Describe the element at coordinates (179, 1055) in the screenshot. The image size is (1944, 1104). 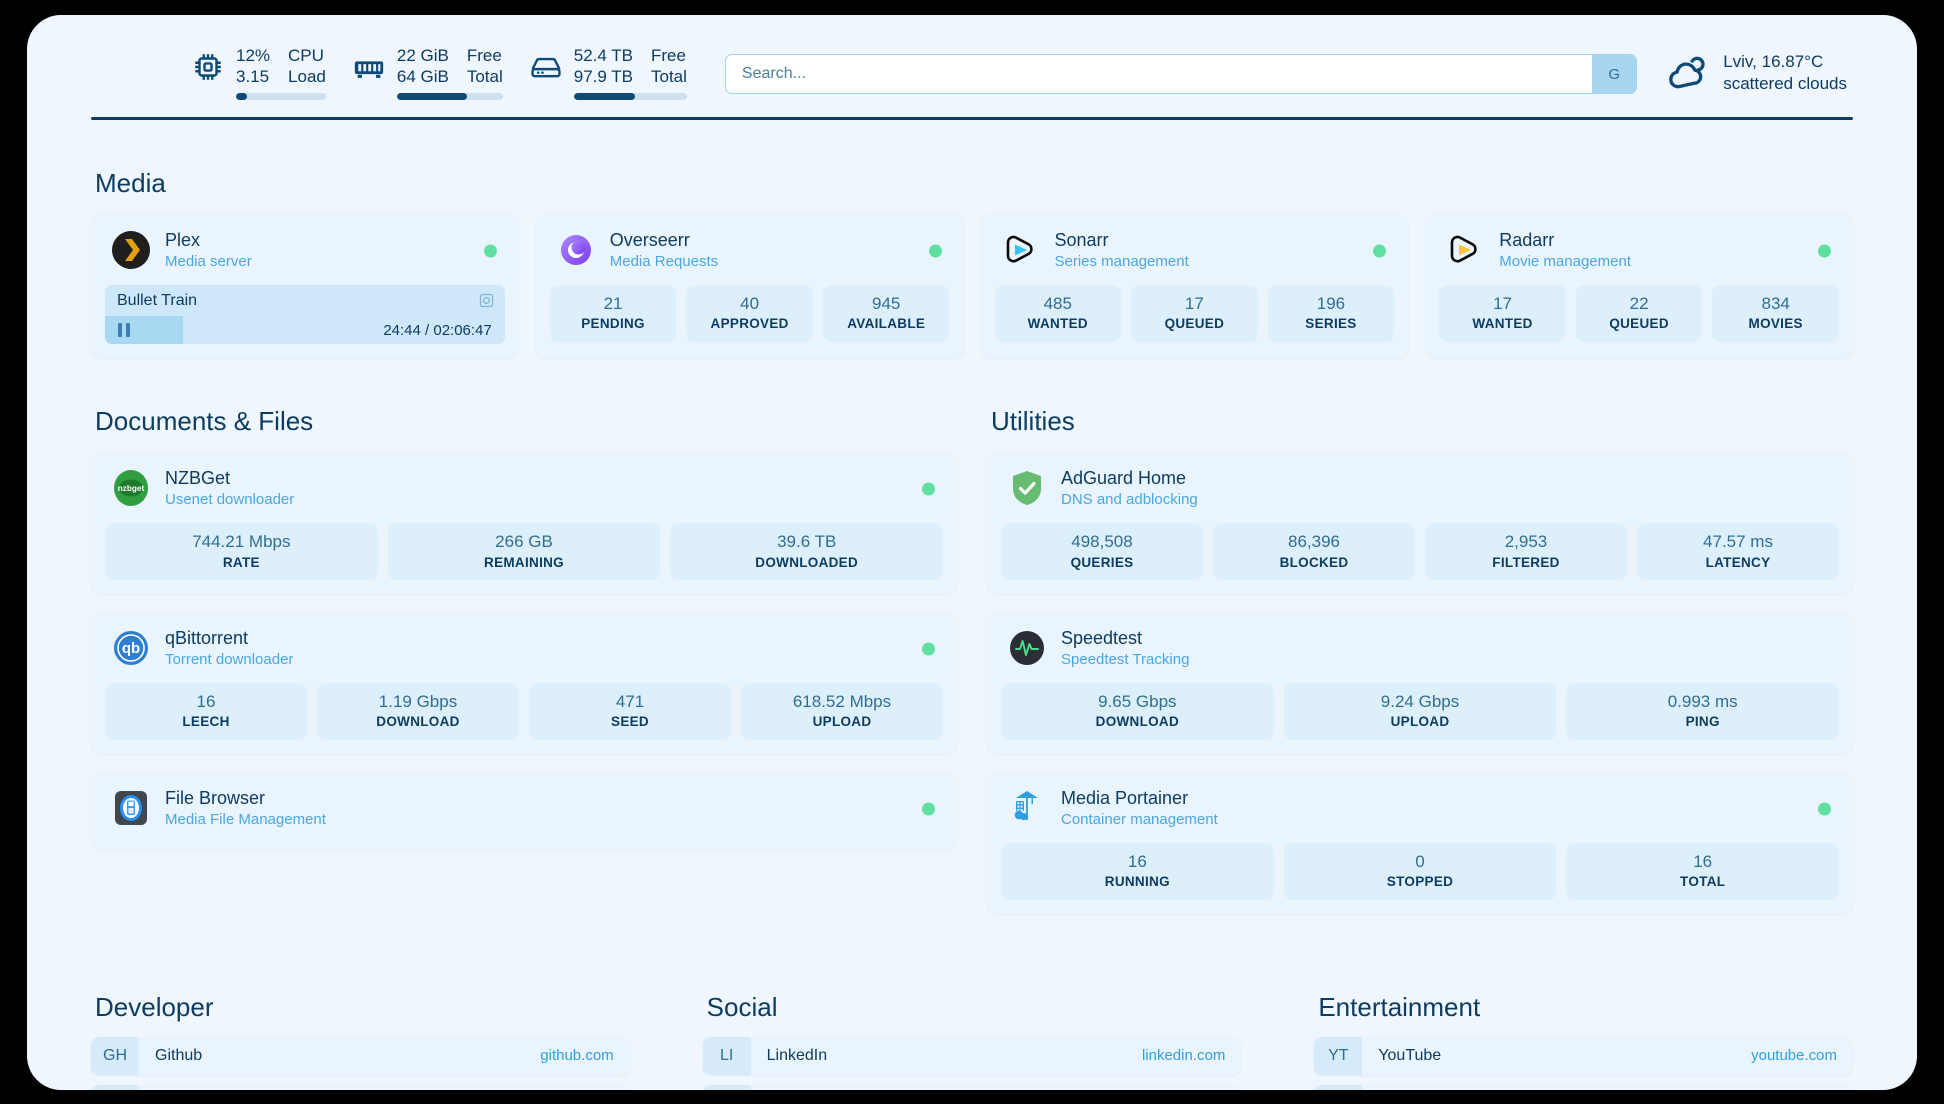
I see `bookmark-name: Github` at that location.